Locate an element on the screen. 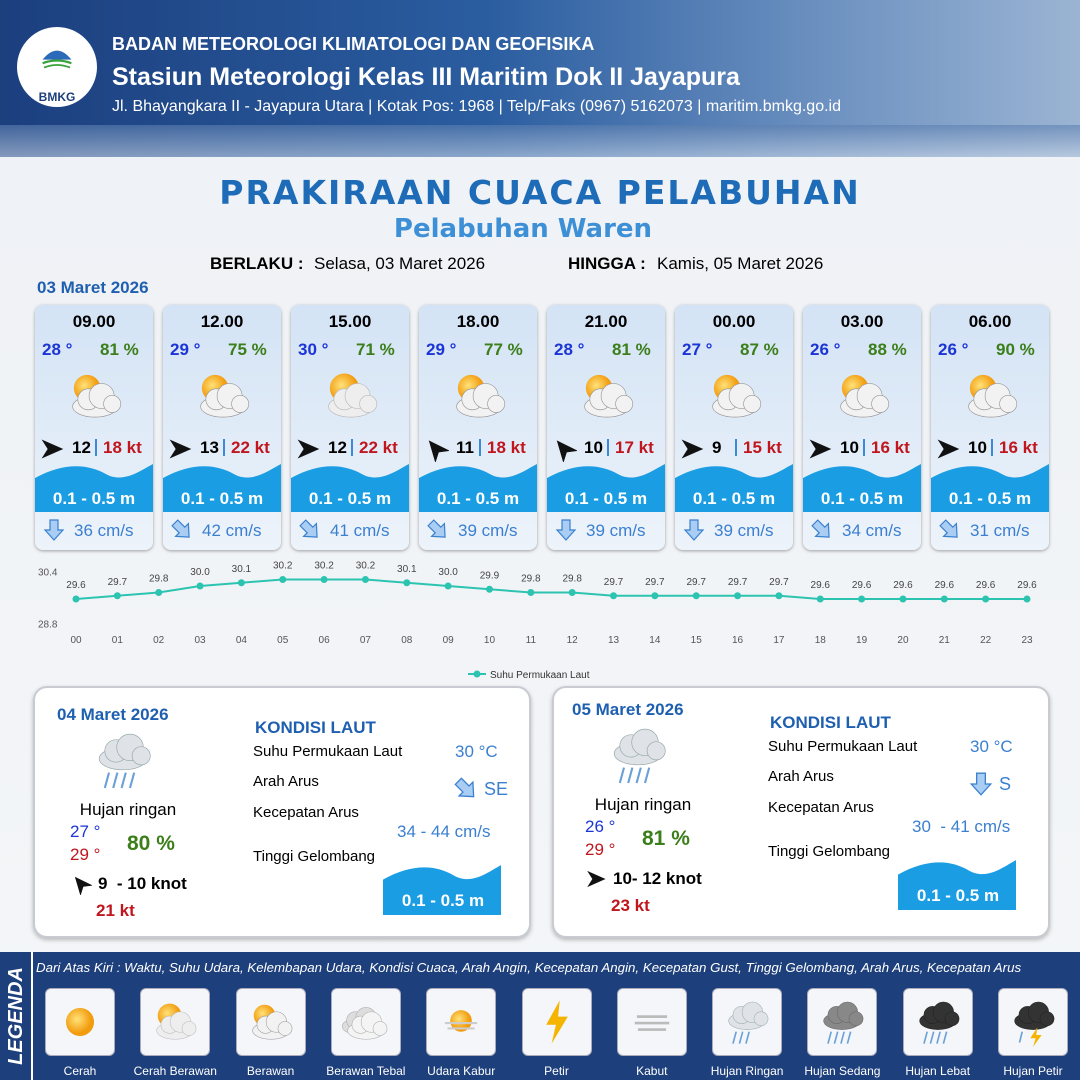 The image size is (1080, 1080). current-speed: 39 cm/s is located at coordinates (744, 530).